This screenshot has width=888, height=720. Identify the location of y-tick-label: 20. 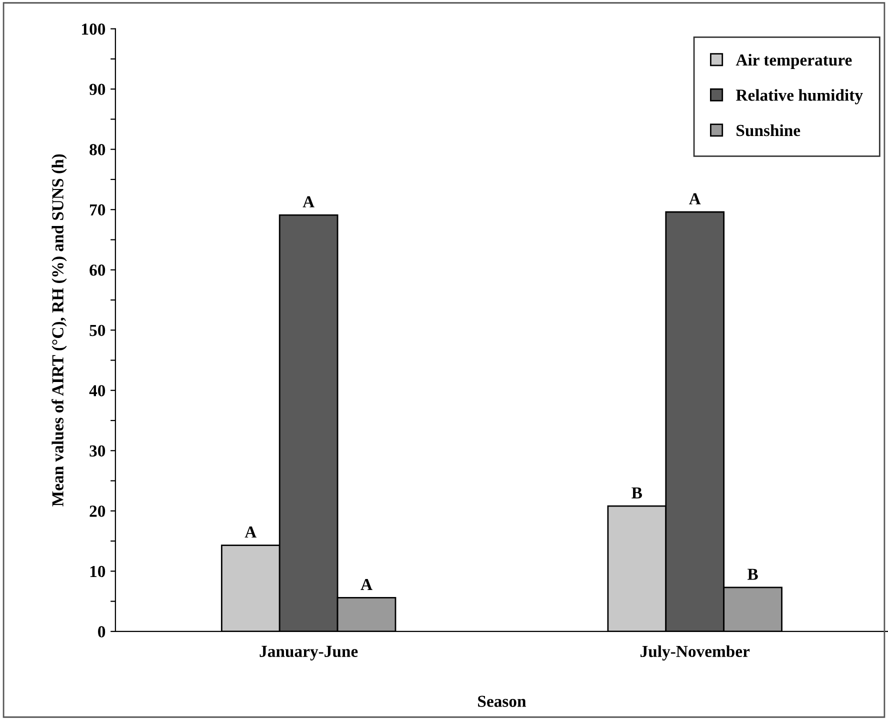
(98, 511).